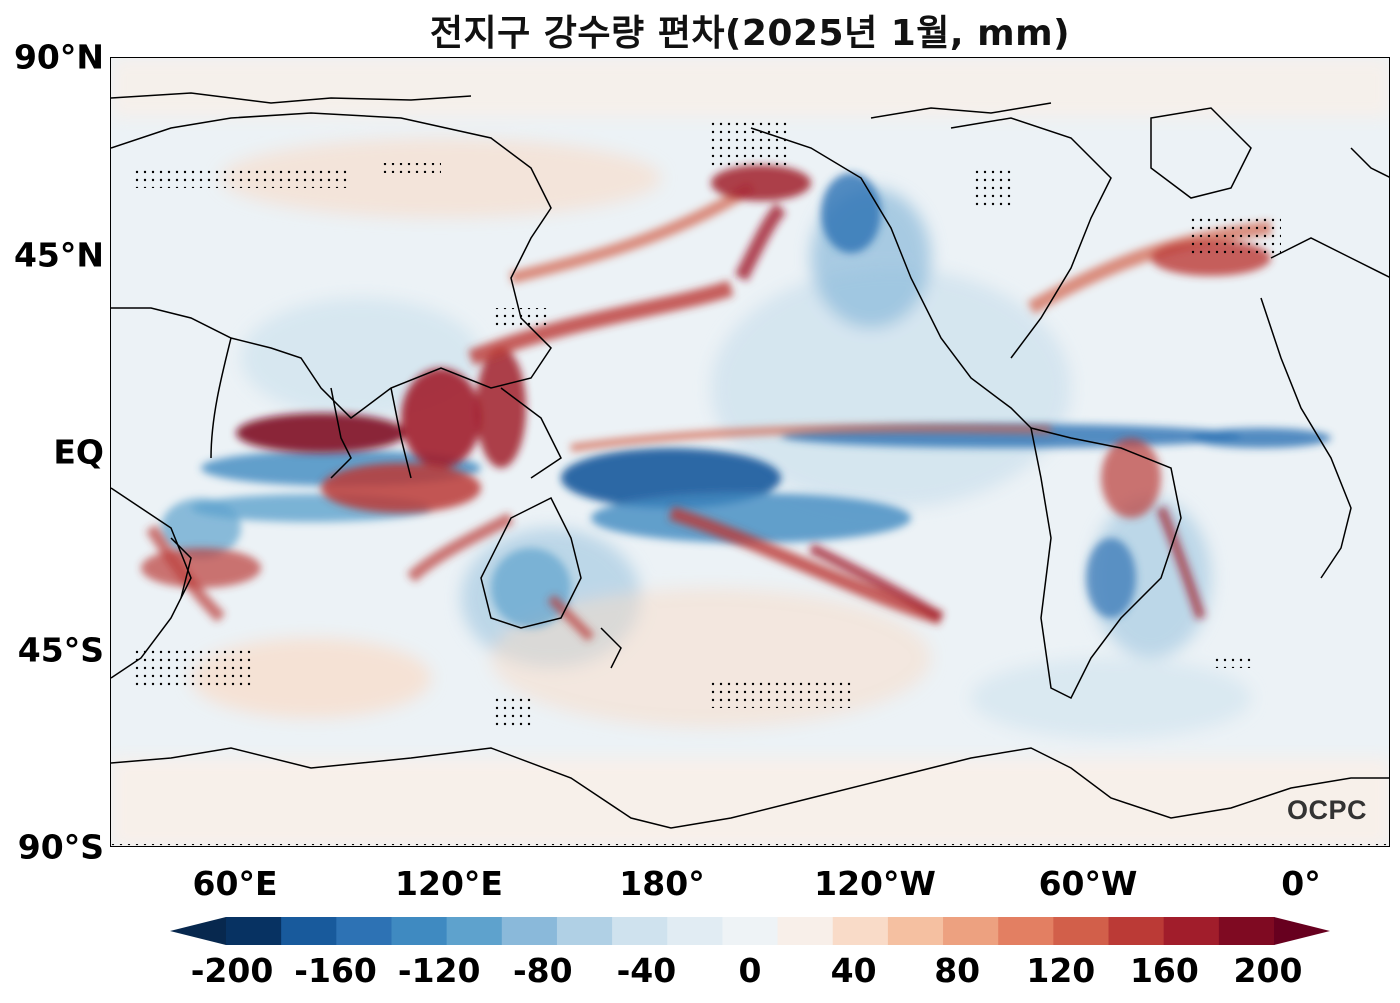 The height and width of the screenshot is (1003, 1400). Describe the element at coordinates (646, 970) in the screenshot. I see `colorbar-tick-label: -40` at that location.